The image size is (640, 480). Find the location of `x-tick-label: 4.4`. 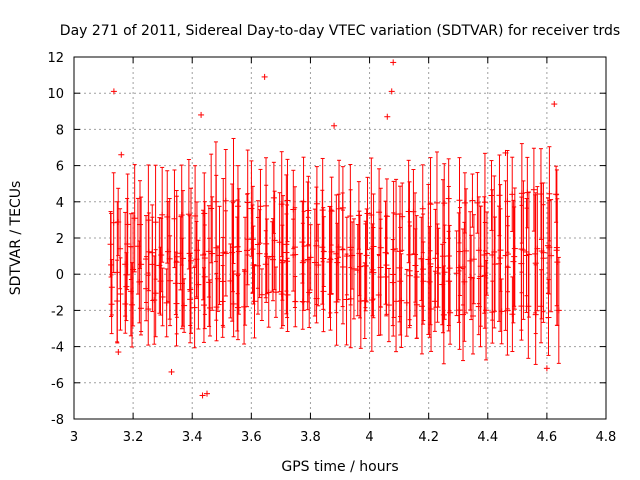

x-tick-label: 4.4 is located at coordinates (487, 437).